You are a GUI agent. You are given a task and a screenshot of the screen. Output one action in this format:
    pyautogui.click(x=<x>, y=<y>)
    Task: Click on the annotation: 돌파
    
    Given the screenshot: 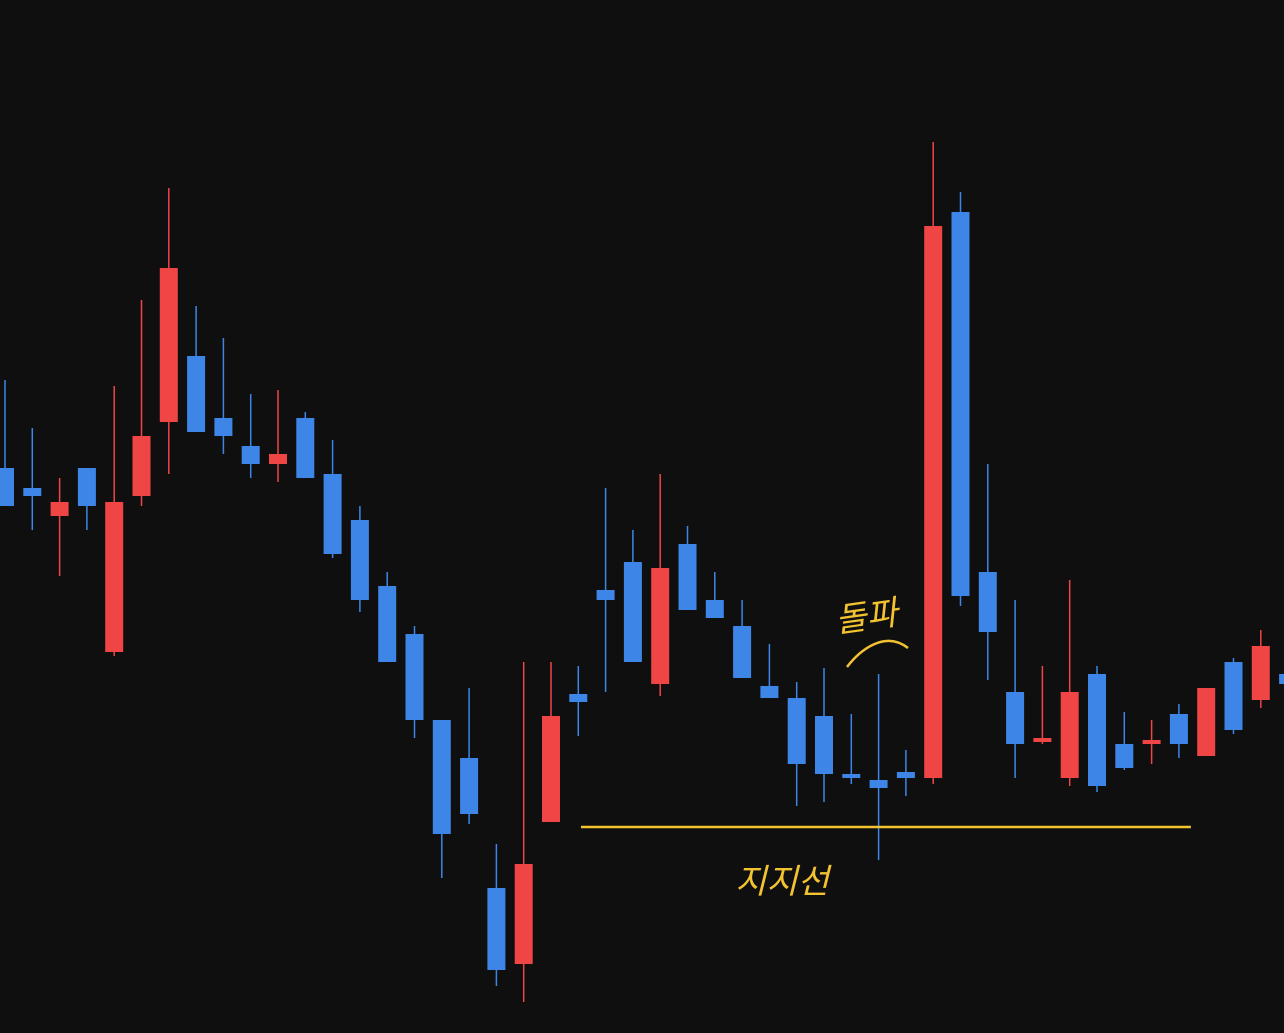 What is the action you would take?
    pyautogui.click(x=868, y=616)
    